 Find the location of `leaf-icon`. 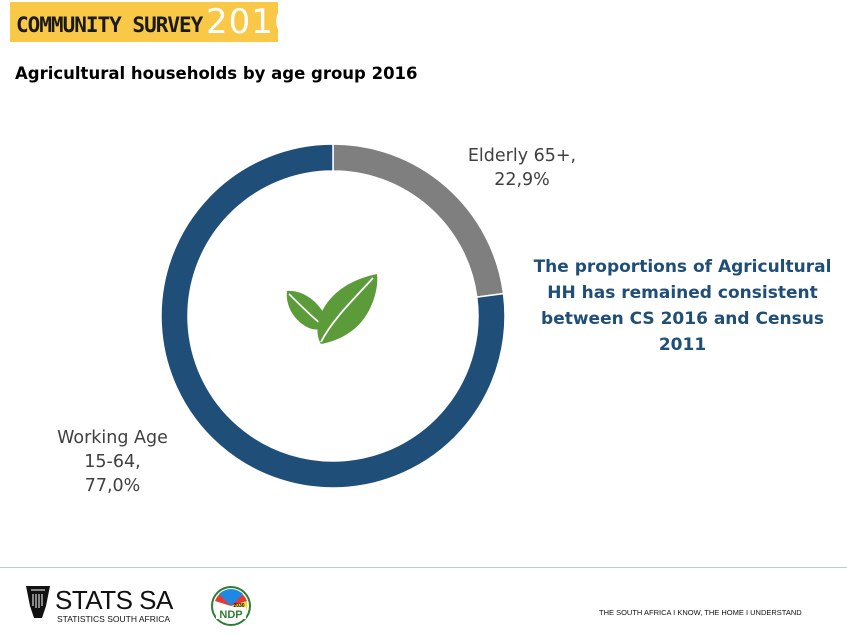

leaf-icon is located at coordinates (332, 309).